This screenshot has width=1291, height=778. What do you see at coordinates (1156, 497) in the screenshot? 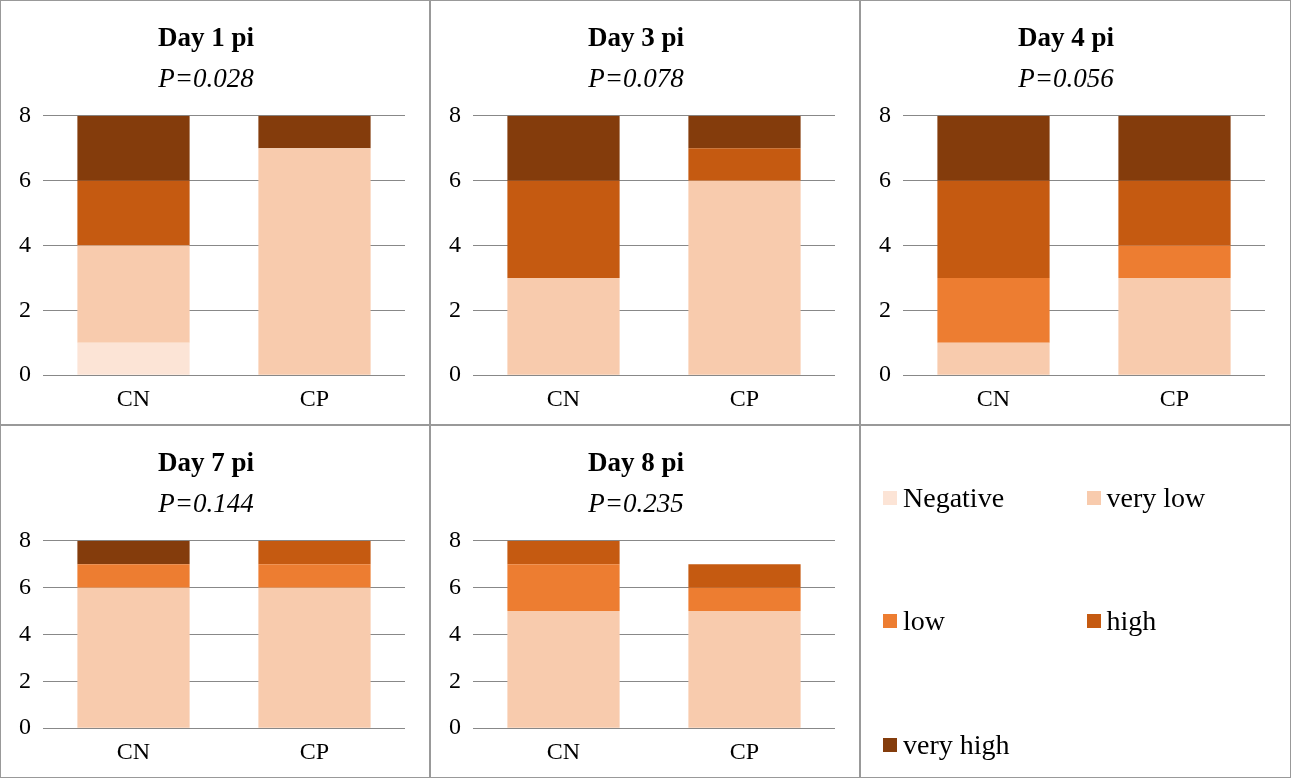
I see `legend-label: very low` at bounding box center [1156, 497].